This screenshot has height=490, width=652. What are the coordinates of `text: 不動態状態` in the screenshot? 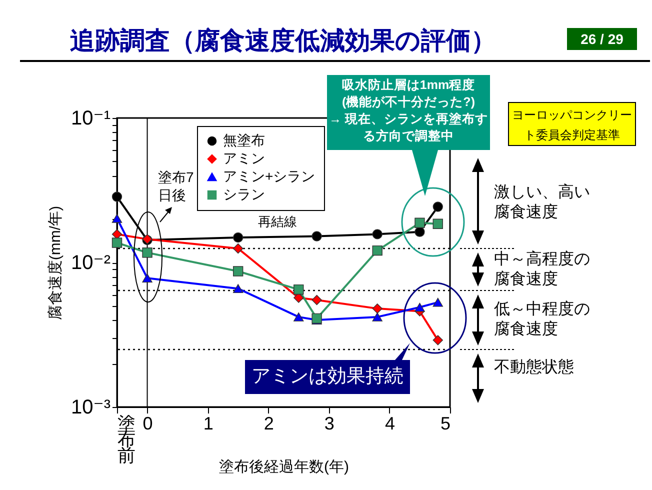 It's located at (534, 368).